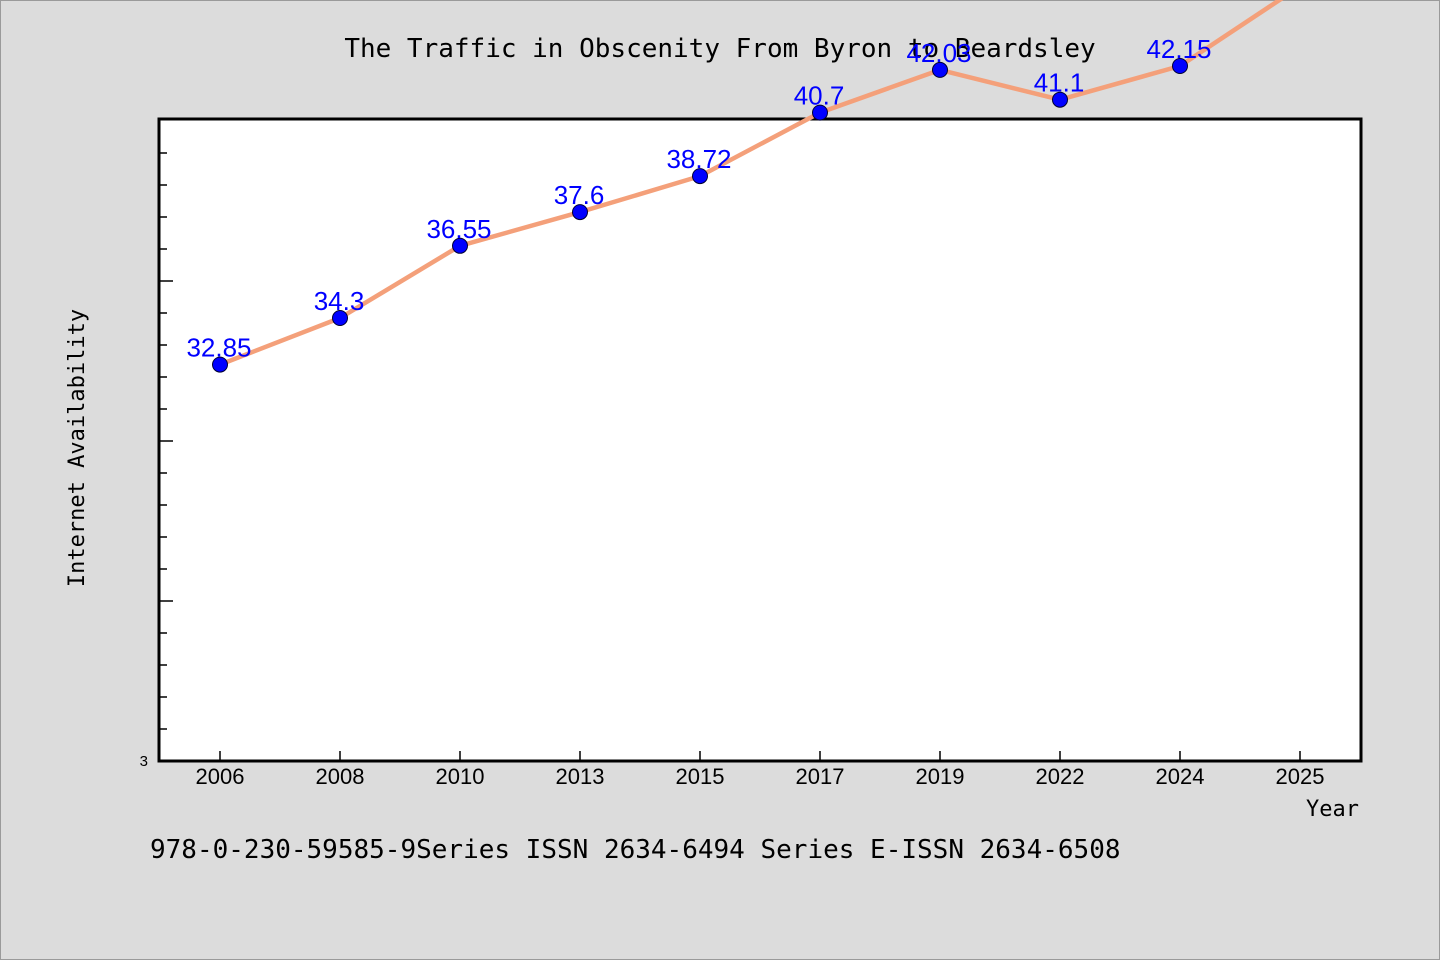 The image size is (1440, 960). I want to click on x-tick-label: 2017, so click(820, 776).